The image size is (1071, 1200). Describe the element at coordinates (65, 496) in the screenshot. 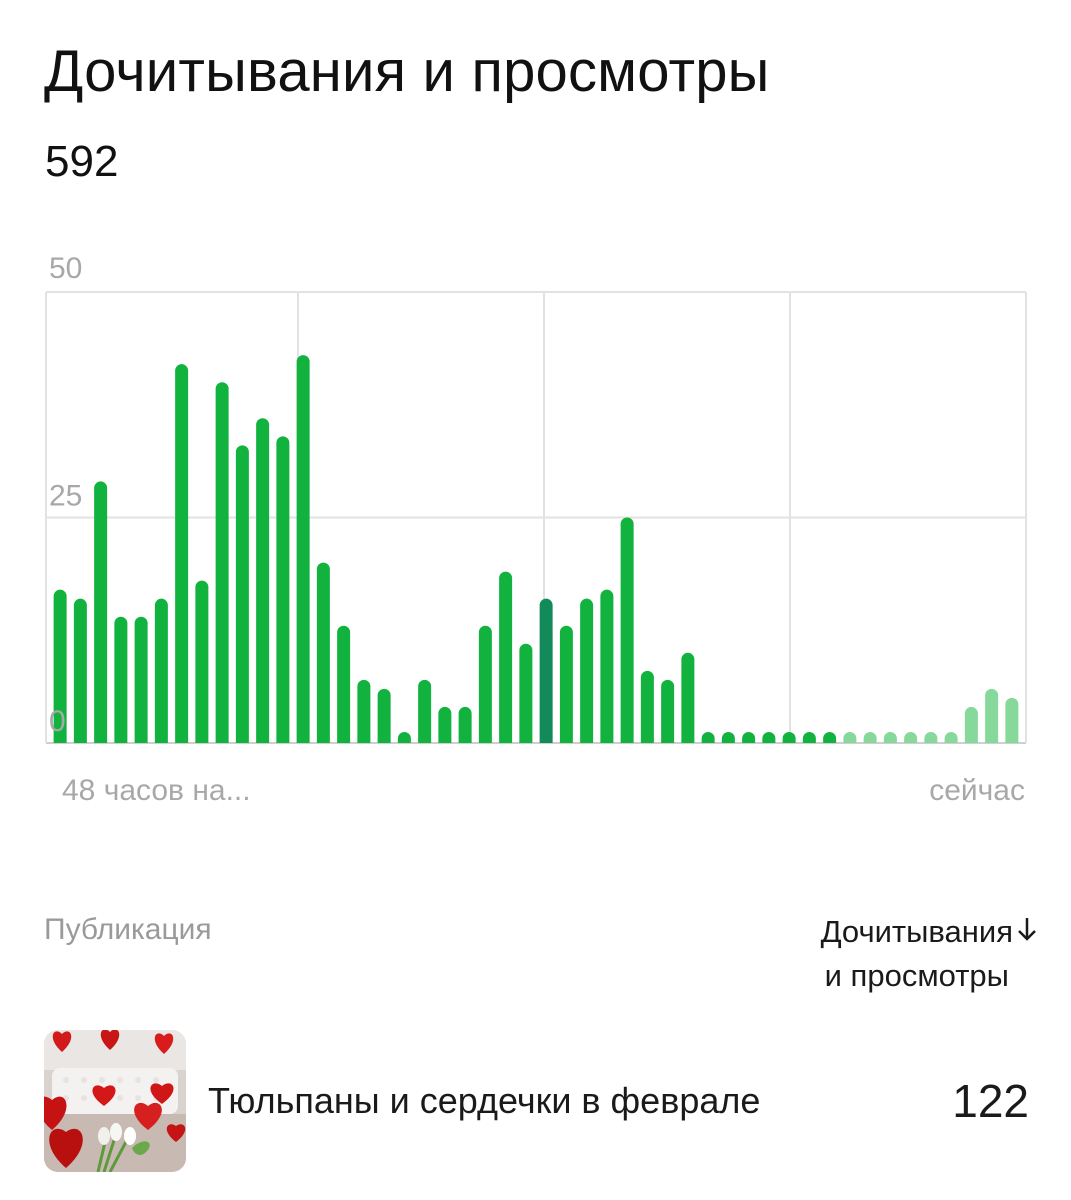

I see `y-tick-label: 25` at that location.